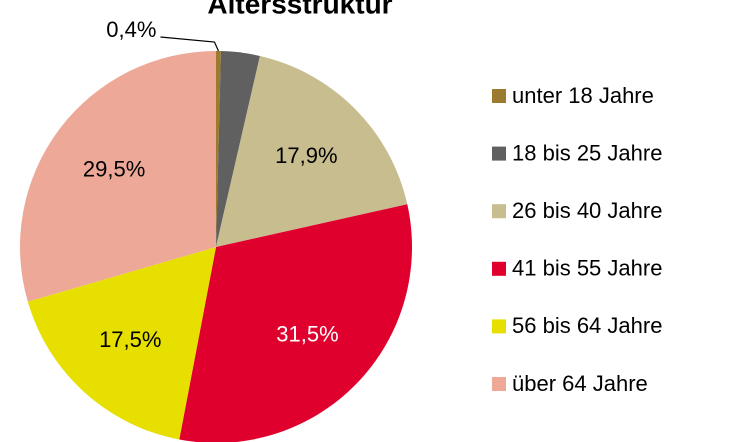 The width and height of the screenshot is (731, 442). I want to click on chart-title: Altersstruktur, so click(299, 9).